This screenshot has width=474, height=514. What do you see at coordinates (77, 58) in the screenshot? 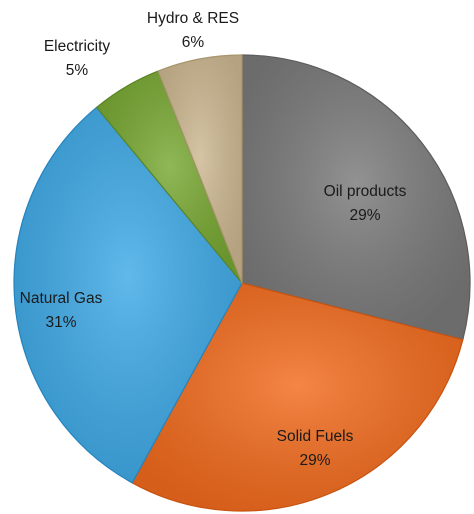
I see `data-label: Electricity 5%` at bounding box center [77, 58].